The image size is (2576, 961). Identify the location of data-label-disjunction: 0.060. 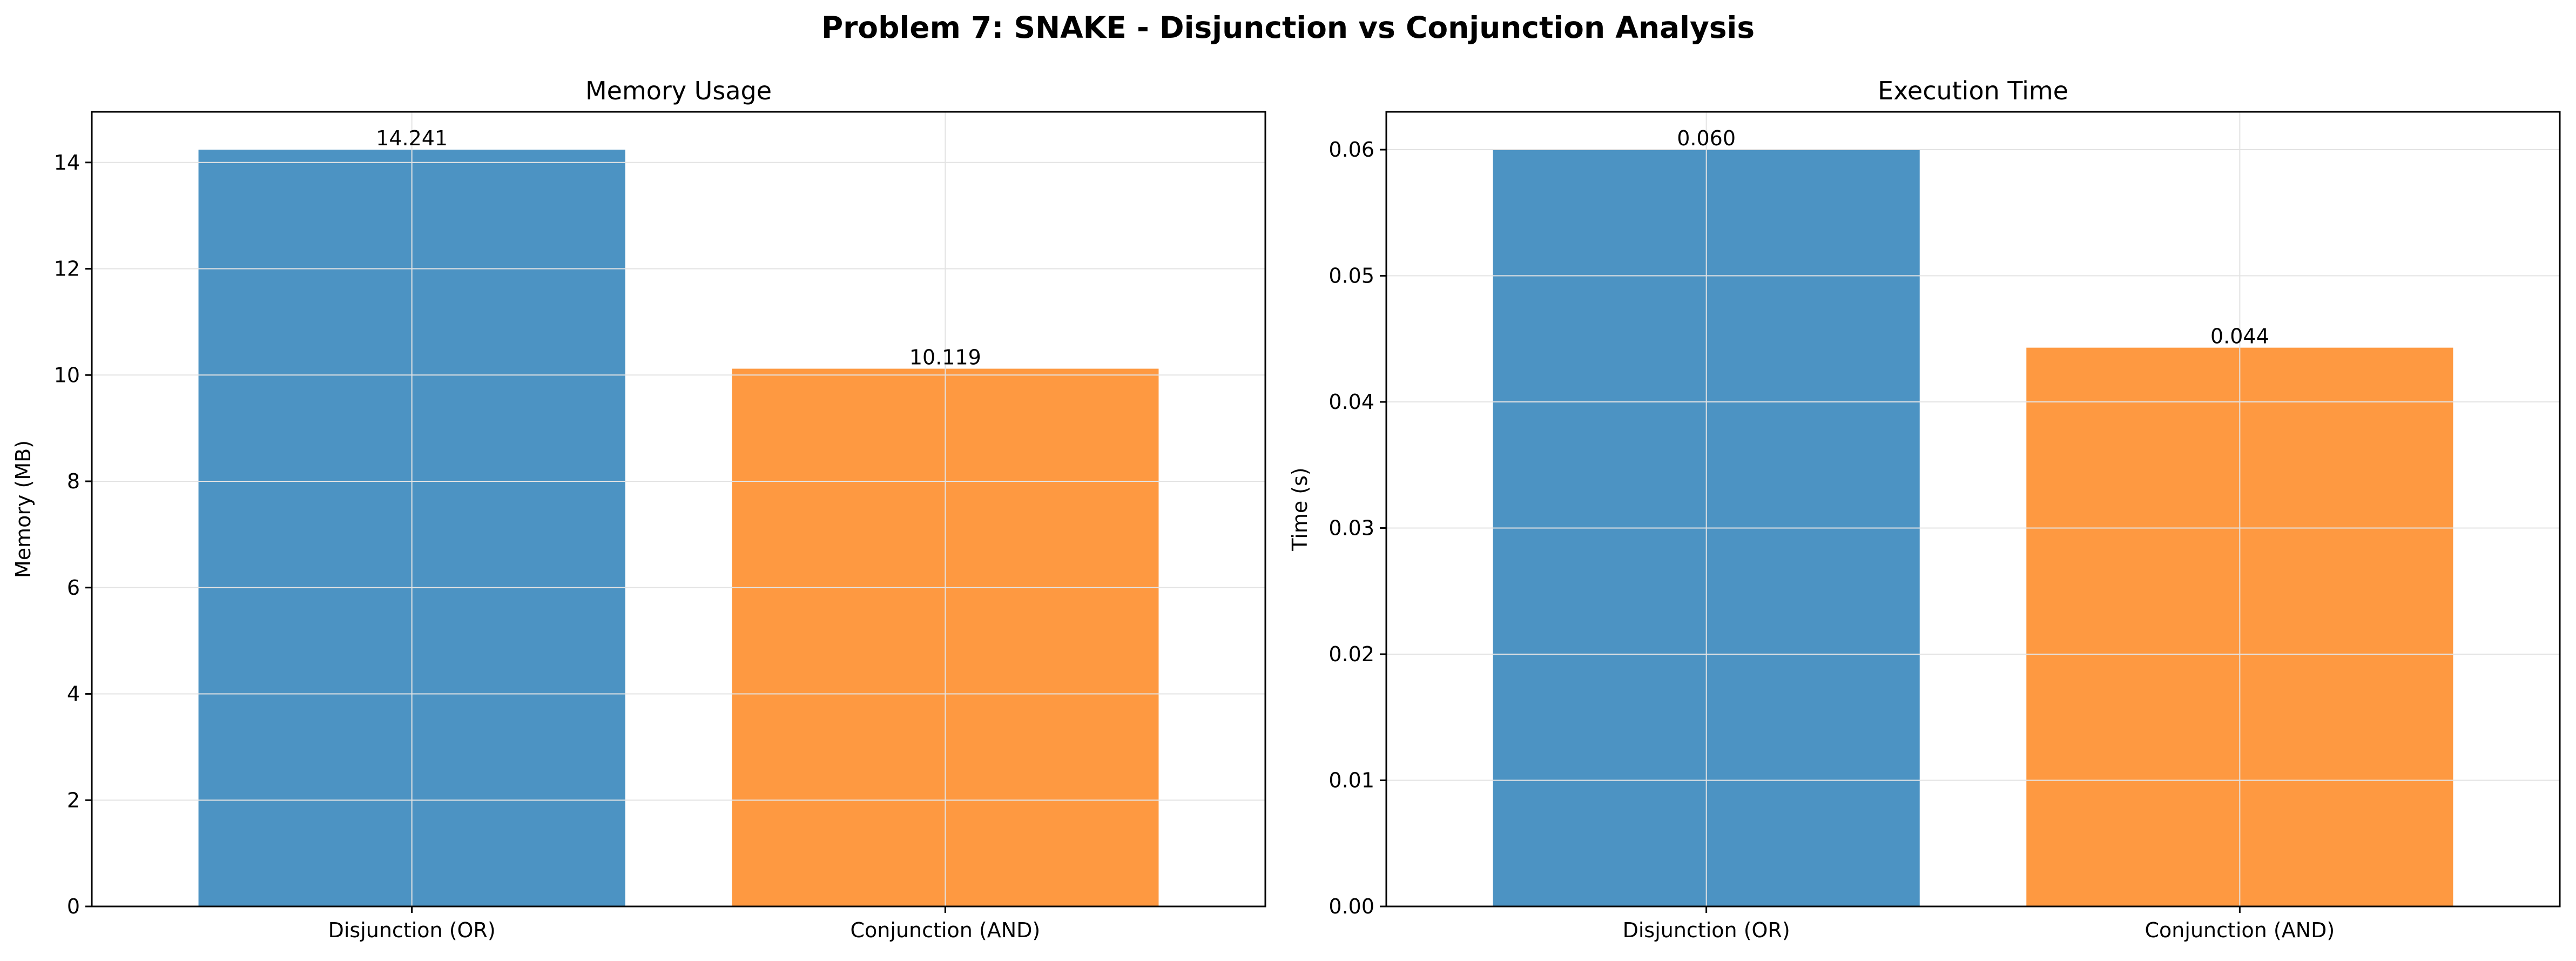
(1706, 138).